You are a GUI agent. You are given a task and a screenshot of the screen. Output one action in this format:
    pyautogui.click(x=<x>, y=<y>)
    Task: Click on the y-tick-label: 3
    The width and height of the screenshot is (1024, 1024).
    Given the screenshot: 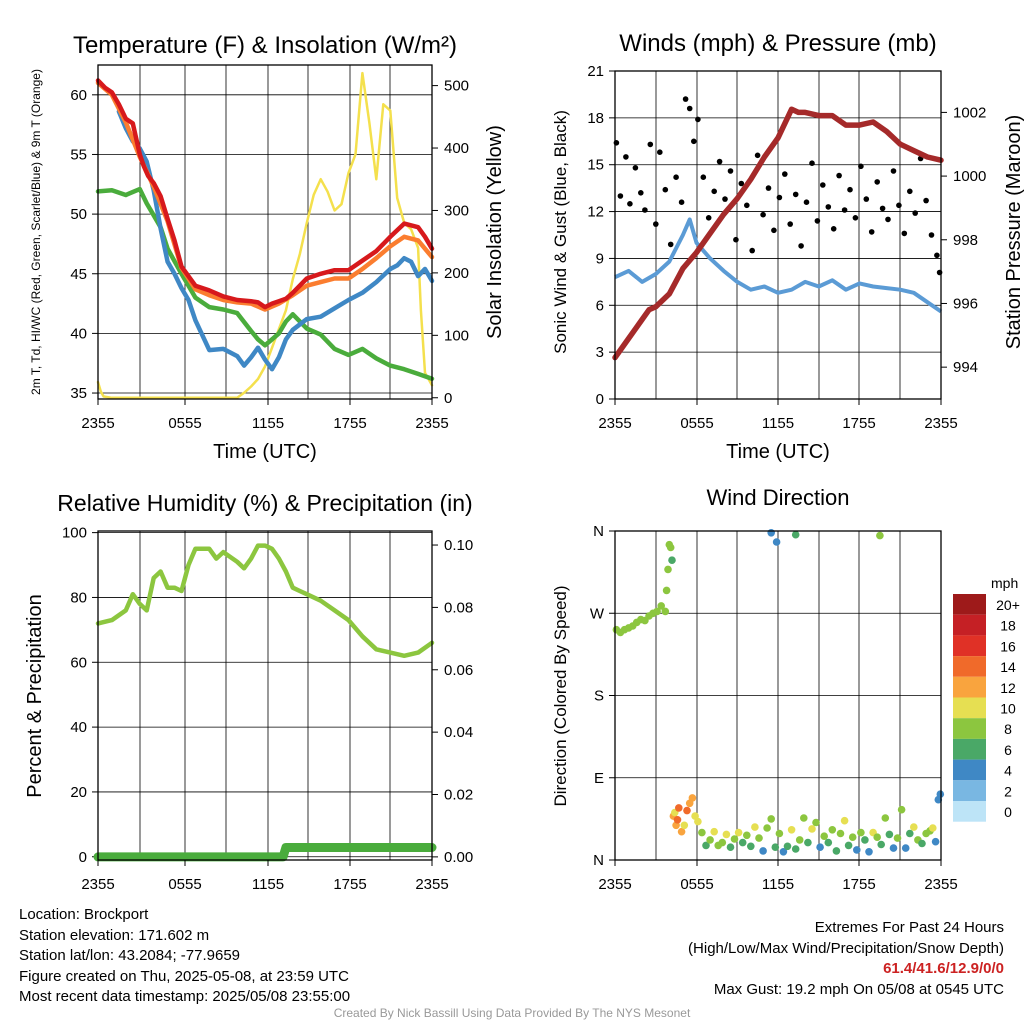 What is the action you would take?
    pyautogui.click(x=600, y=352)
    